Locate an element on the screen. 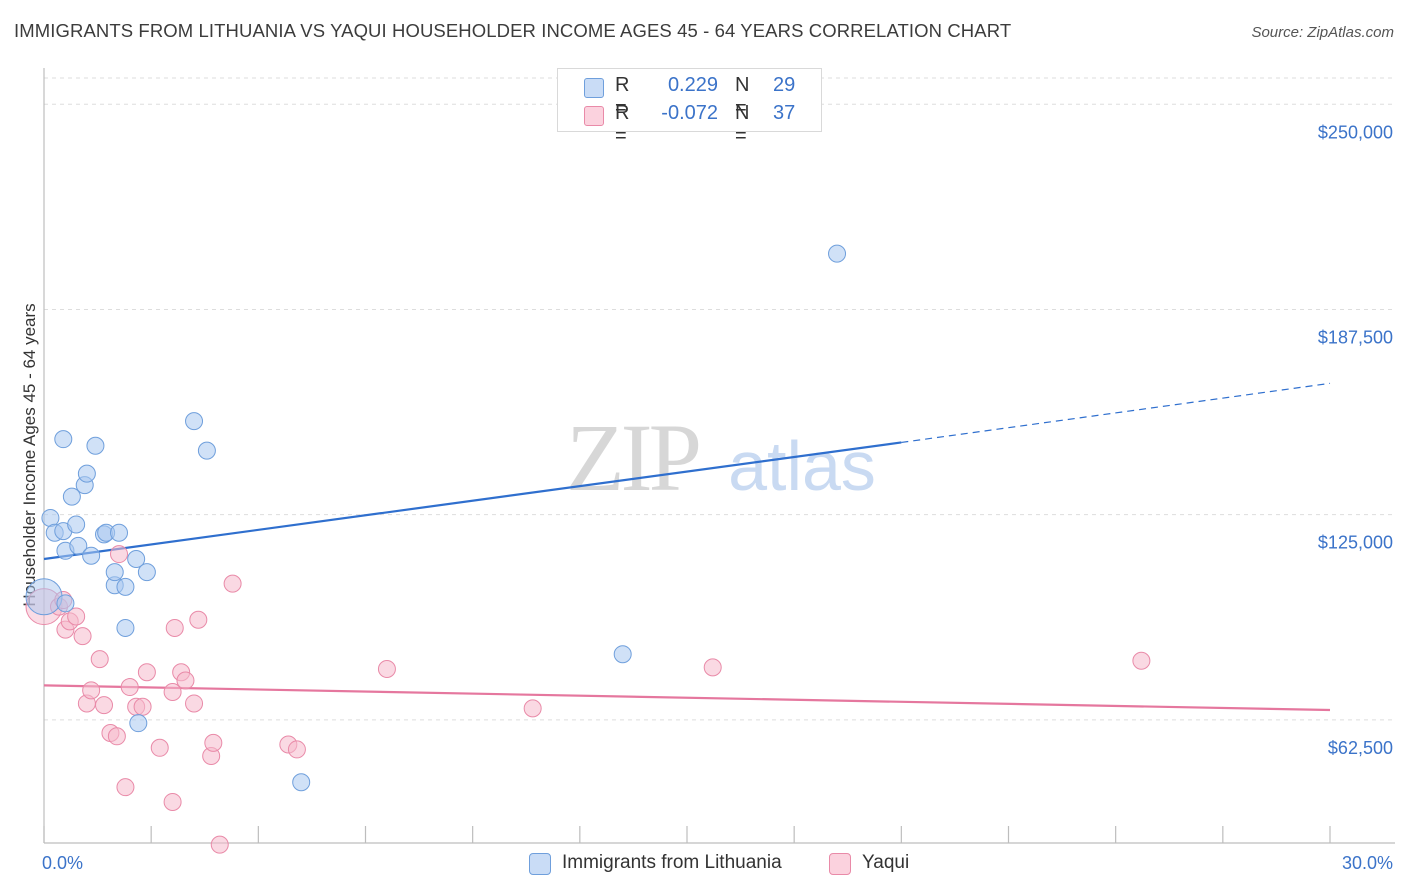 The height and width of the screenshot is (892, 1406). y-tick-label: $62,500 is located at coordinates (1360, 748).